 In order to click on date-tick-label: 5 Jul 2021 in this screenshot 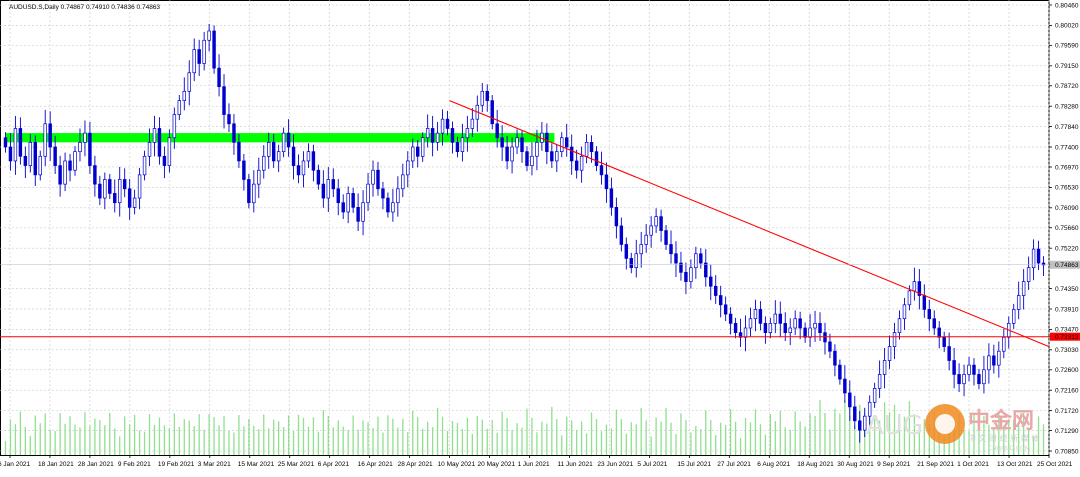, I will do `click(652, 464)`.